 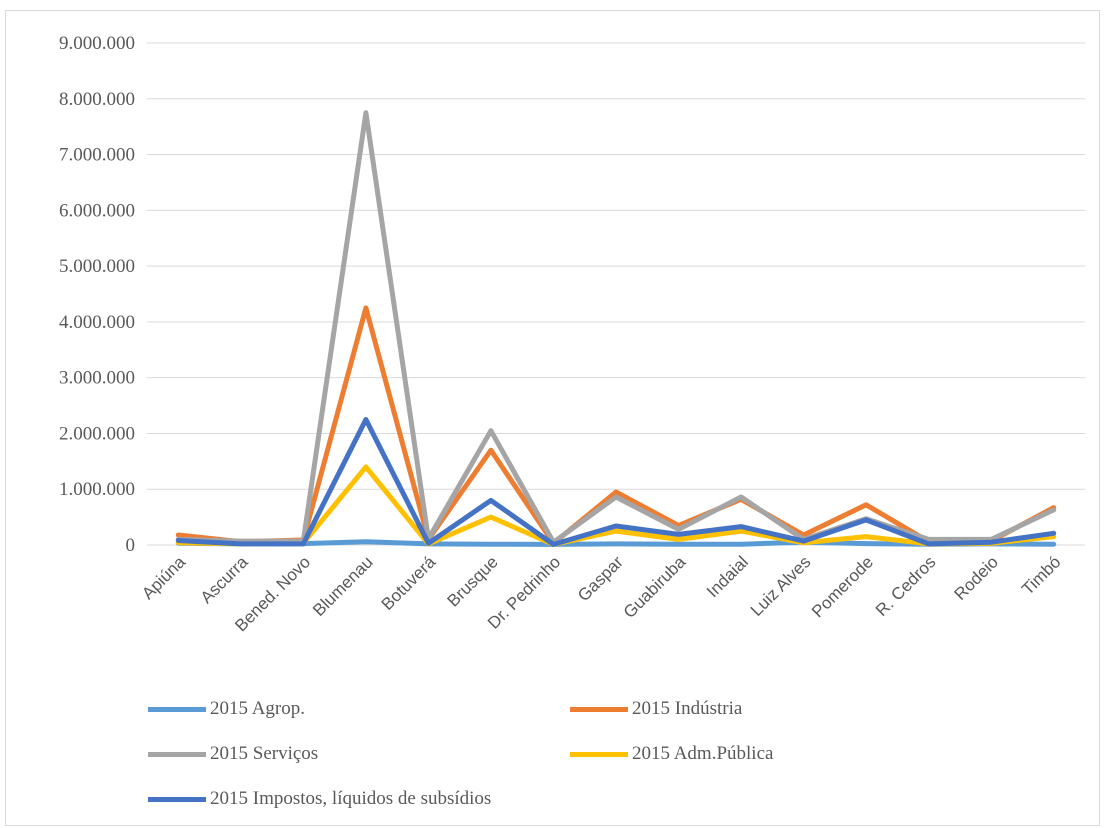 What do you see at coordinates (343, 586) in the screenshot?
I see `x-tick-label: Blumenau` at bounding box center [343, 586].